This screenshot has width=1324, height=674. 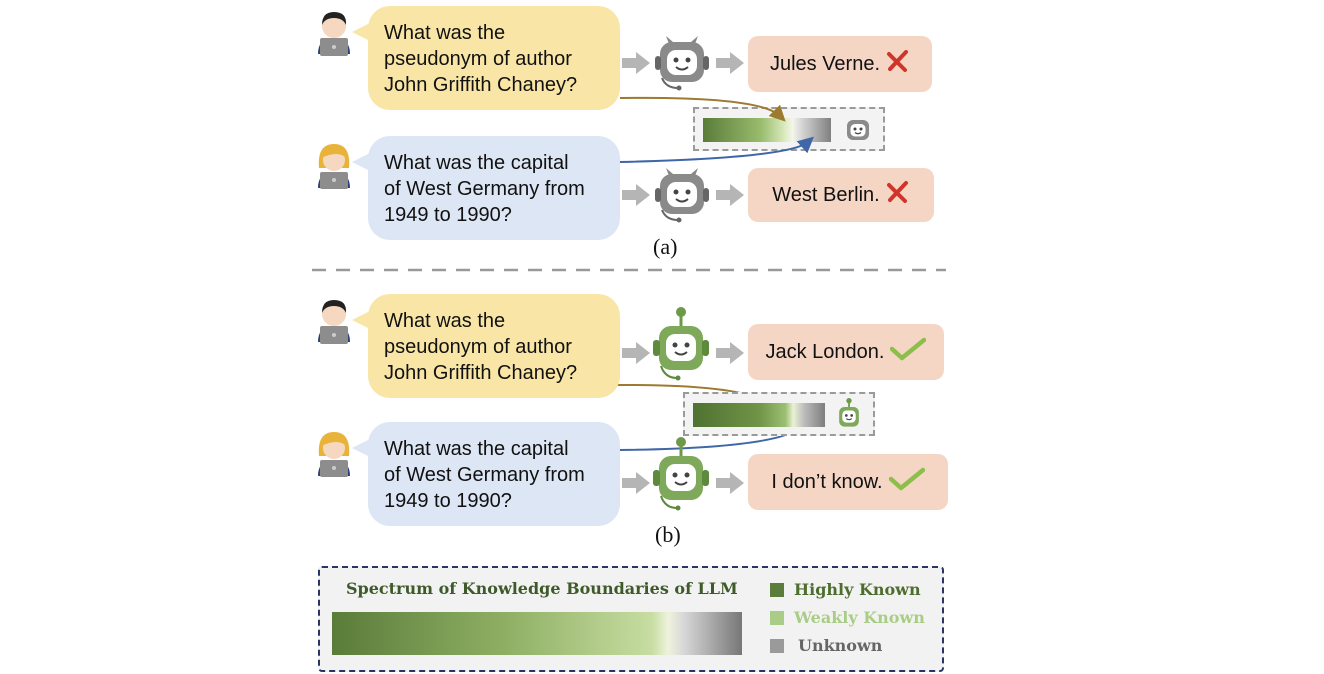 What do you see at coordinates (840, 645) in the screenshot?
I see `legend-label: Unknown` at bounding box center [840, 645].